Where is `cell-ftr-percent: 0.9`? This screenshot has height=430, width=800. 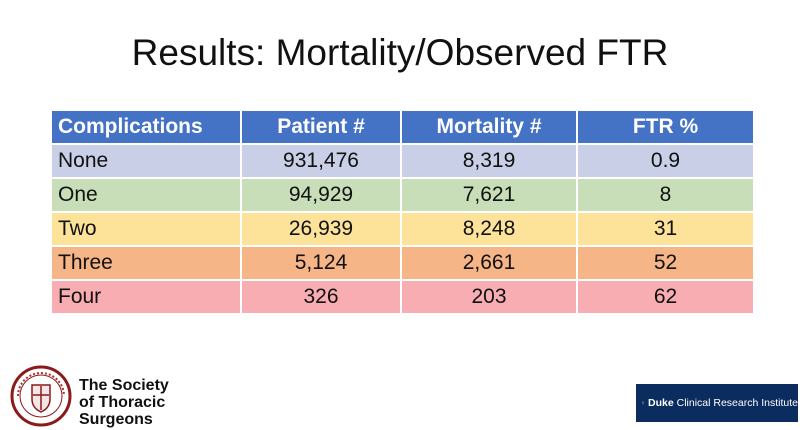
cell-ftr-percent: 0.9 is located at coordinates (665, 161).